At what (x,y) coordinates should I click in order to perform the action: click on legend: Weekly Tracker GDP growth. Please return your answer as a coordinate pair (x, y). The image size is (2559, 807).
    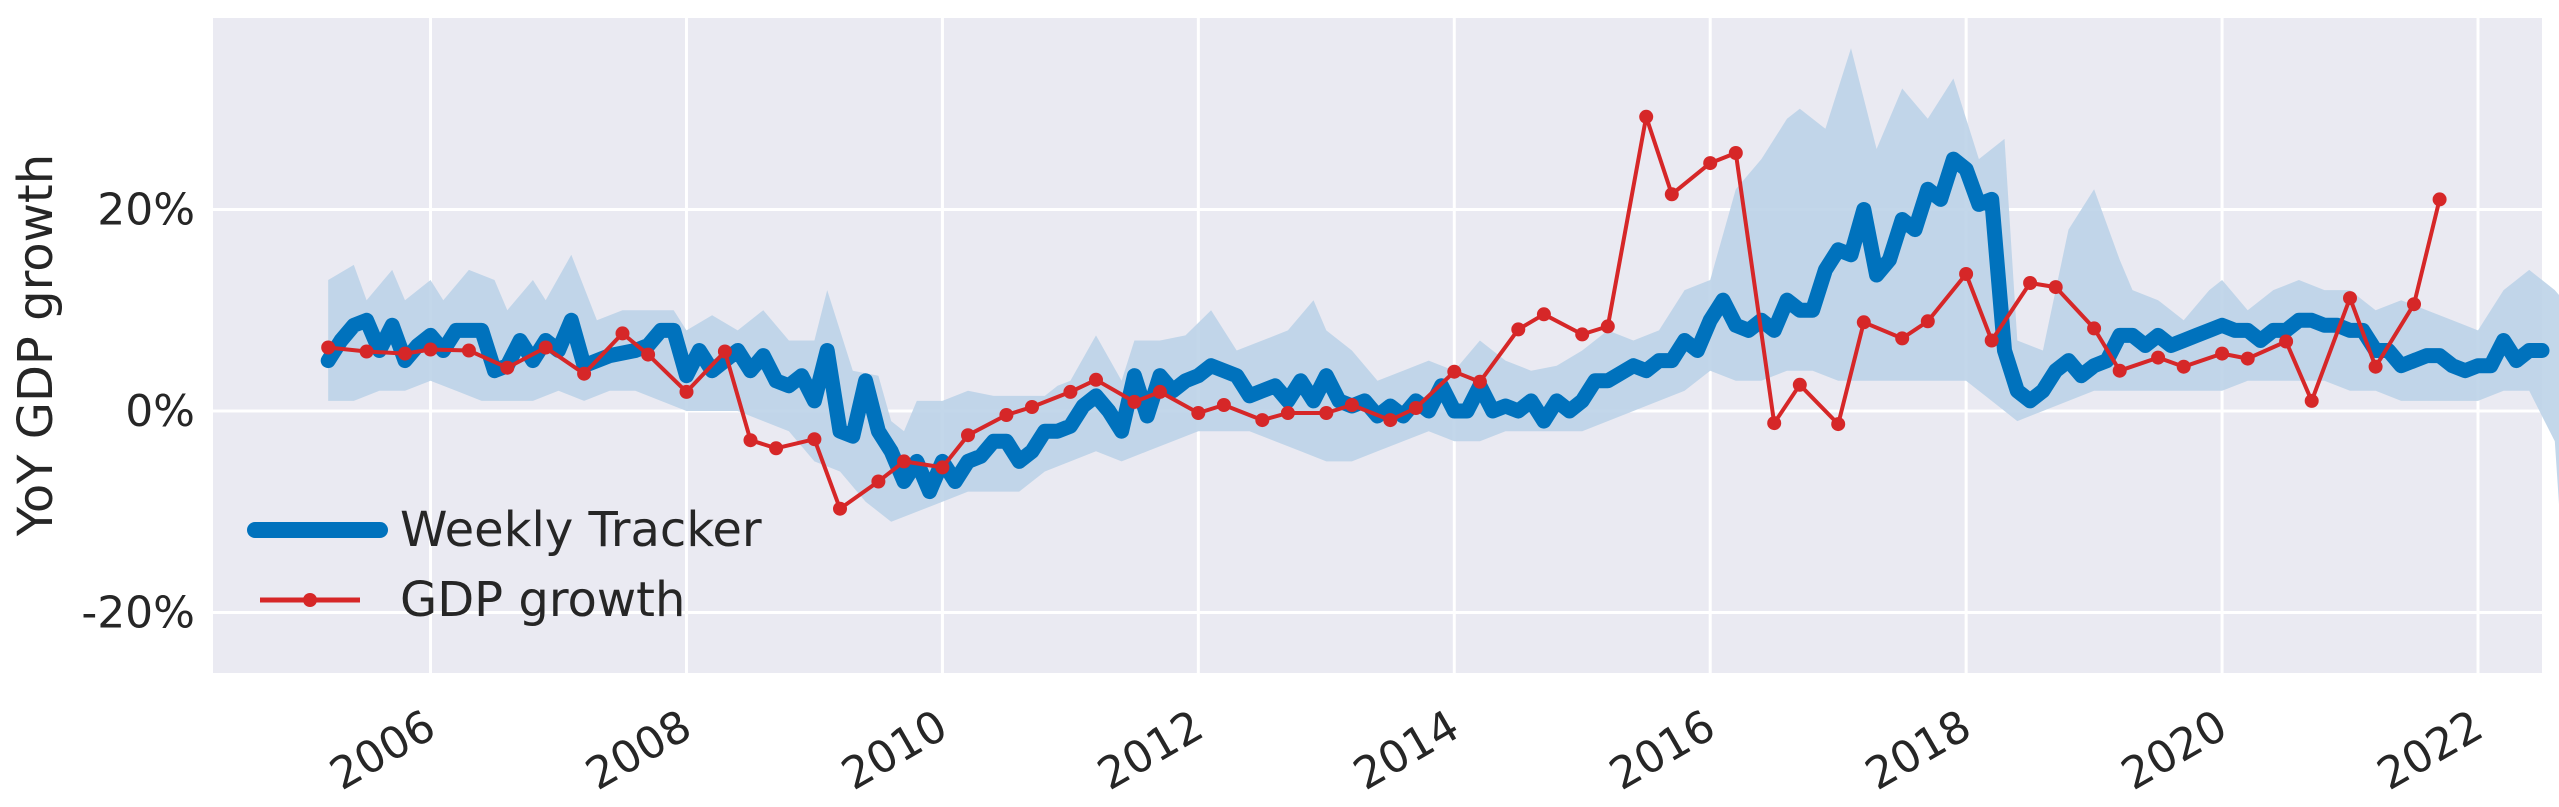
    Looking at the image, I should click on (504, 565).